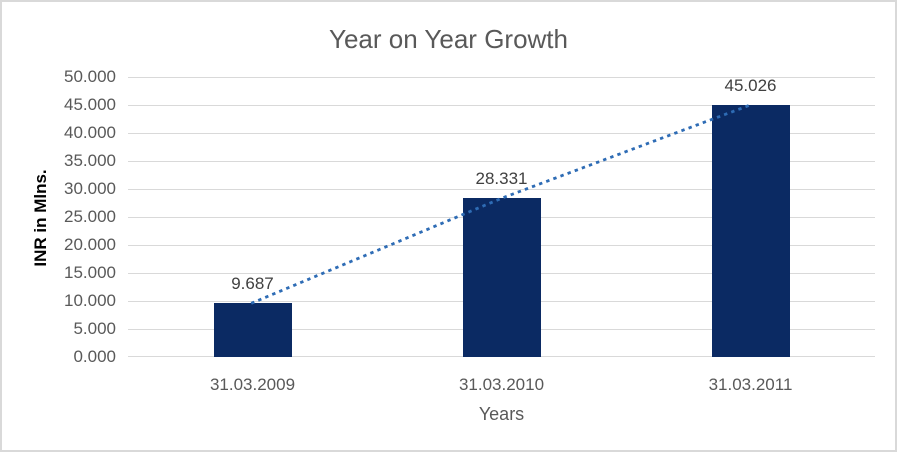  Describe the element at coordinates (94, 356) in the screenshot. I see `y-tick-label: 0.000` at that location.